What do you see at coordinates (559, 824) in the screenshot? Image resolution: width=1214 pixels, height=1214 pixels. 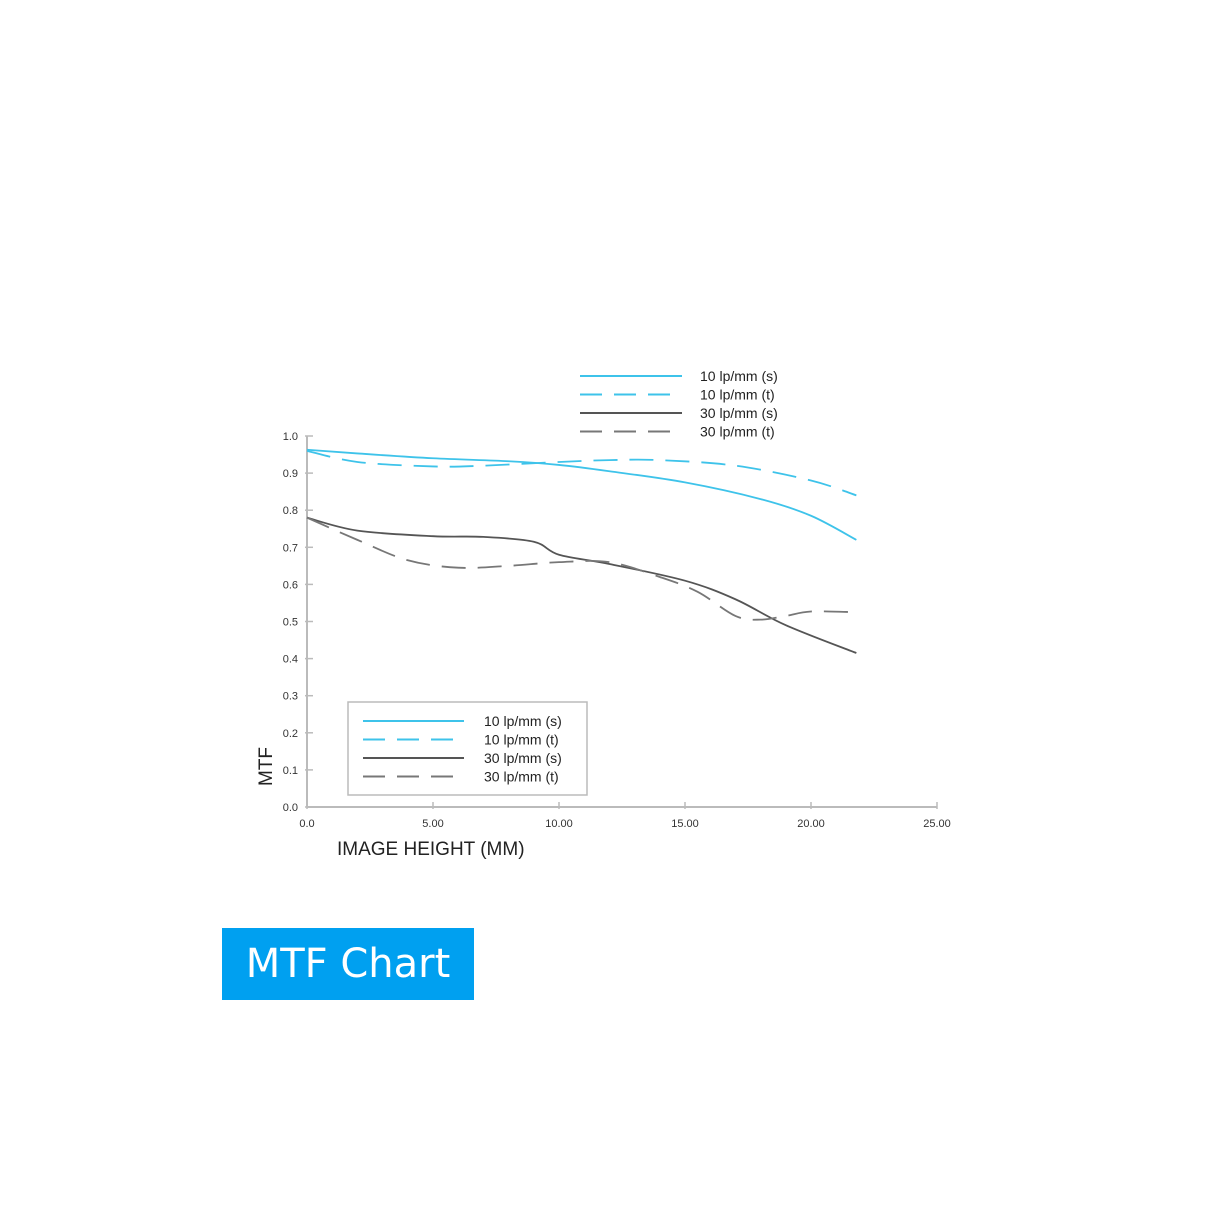 I see `x-tick-label: 10.00` at bounding box center [559, 824].